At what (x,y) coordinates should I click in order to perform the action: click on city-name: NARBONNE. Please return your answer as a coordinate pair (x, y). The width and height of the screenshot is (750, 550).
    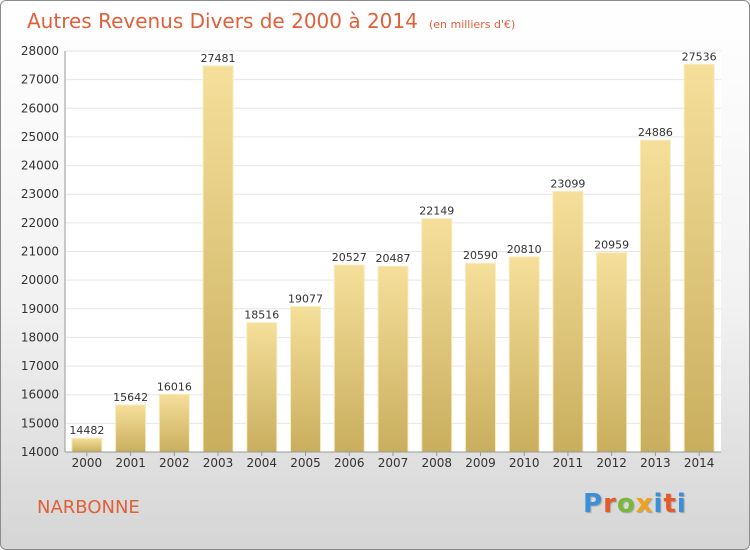
    Looking at the image, I should click on (88, 507).